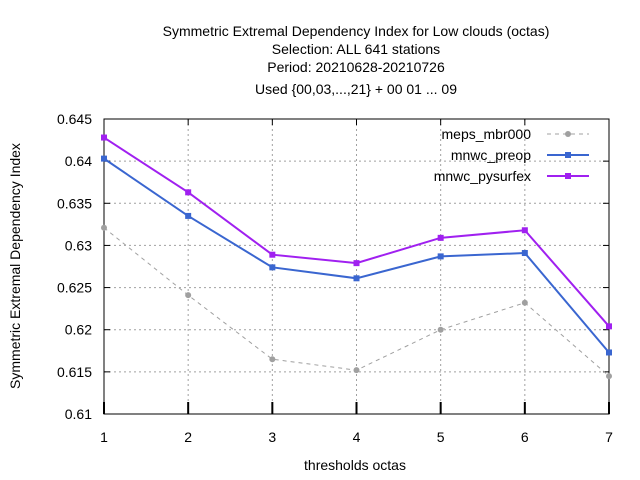 The image size is (640, 480). I want to click on legend-label-mnwc_preop: mnwc_preop, so click(491, 155).